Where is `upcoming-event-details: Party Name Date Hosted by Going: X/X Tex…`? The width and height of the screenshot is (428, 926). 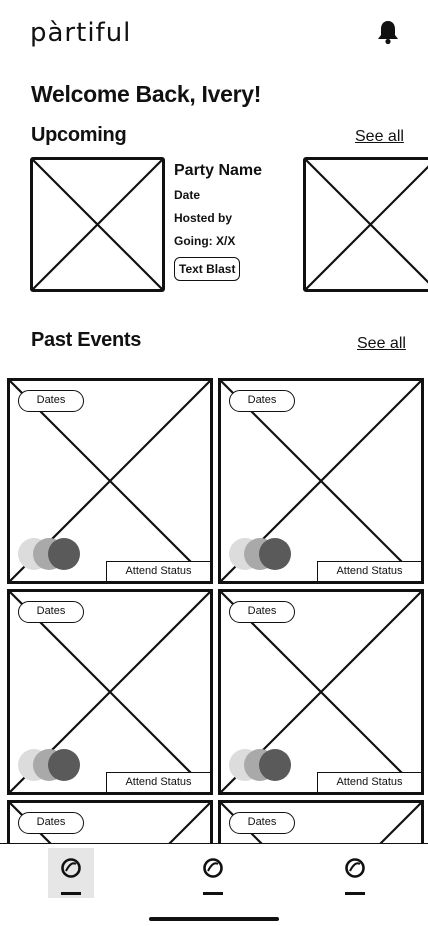
upcoming-event-details: Party Name Date Hosted by Going: X/X Tex… is located at coordinates (234, 221).